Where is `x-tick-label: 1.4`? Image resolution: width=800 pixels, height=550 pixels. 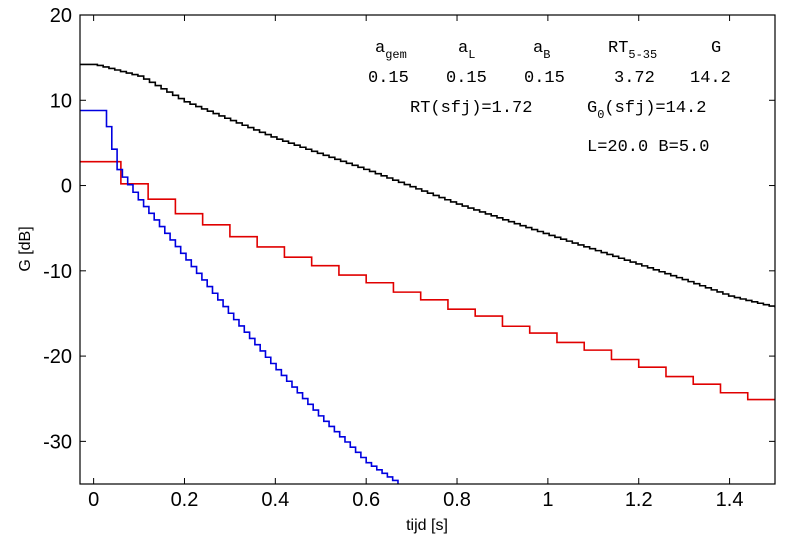
x-tick-label: 1.4 is located at coordinates (730, 500).